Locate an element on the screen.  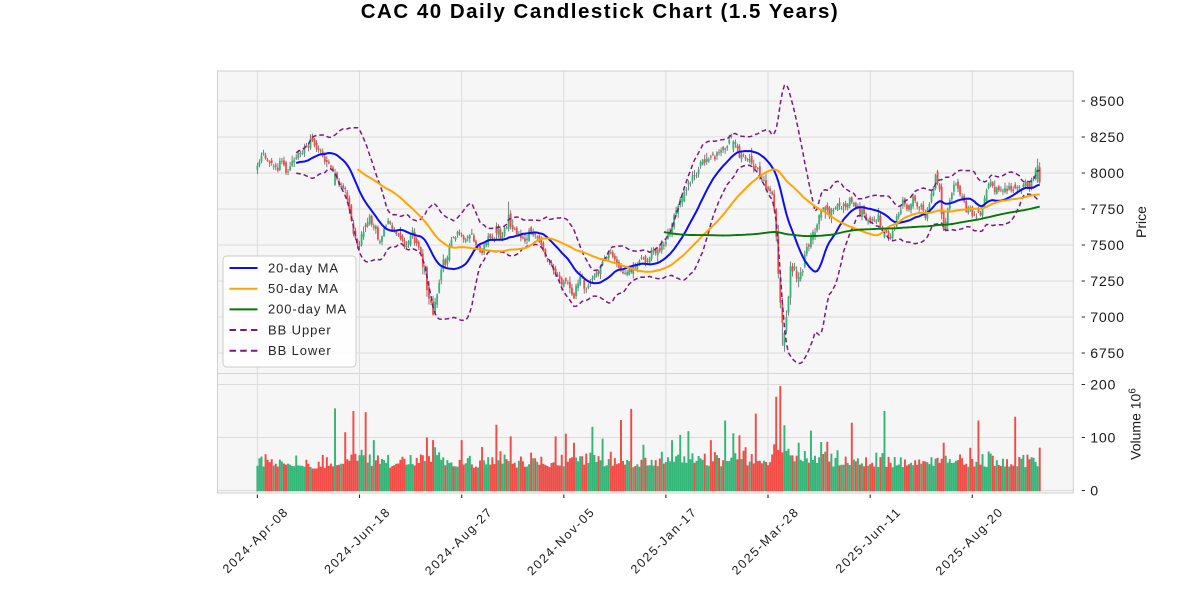
svg-text: 7500 is located at coordinates (1107, 246).